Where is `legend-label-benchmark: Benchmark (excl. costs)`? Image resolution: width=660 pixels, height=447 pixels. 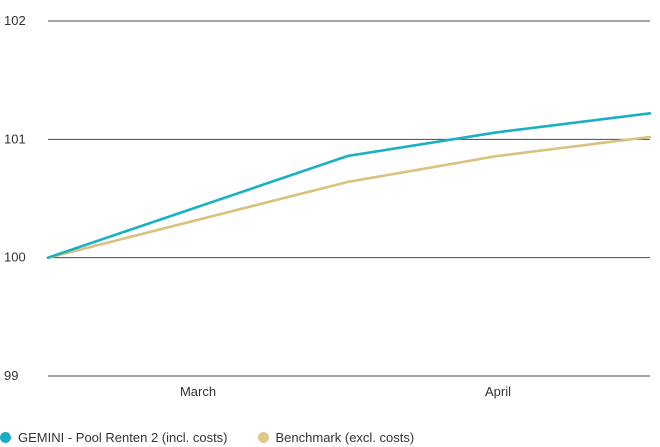 legend-label-benchmark: Benchmark (excl. costs) is located at coordinates (345, 437).